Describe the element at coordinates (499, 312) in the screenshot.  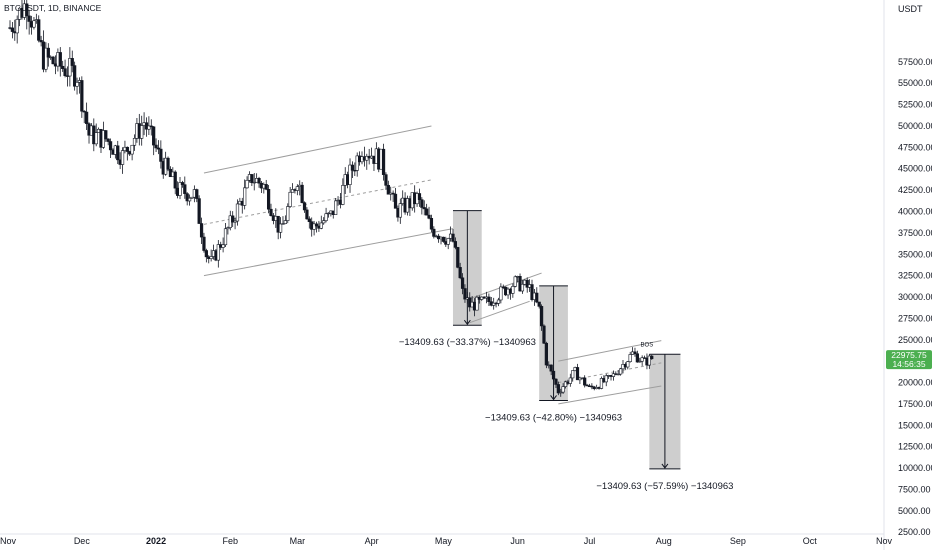
I see `channel-lower-line` at that location.